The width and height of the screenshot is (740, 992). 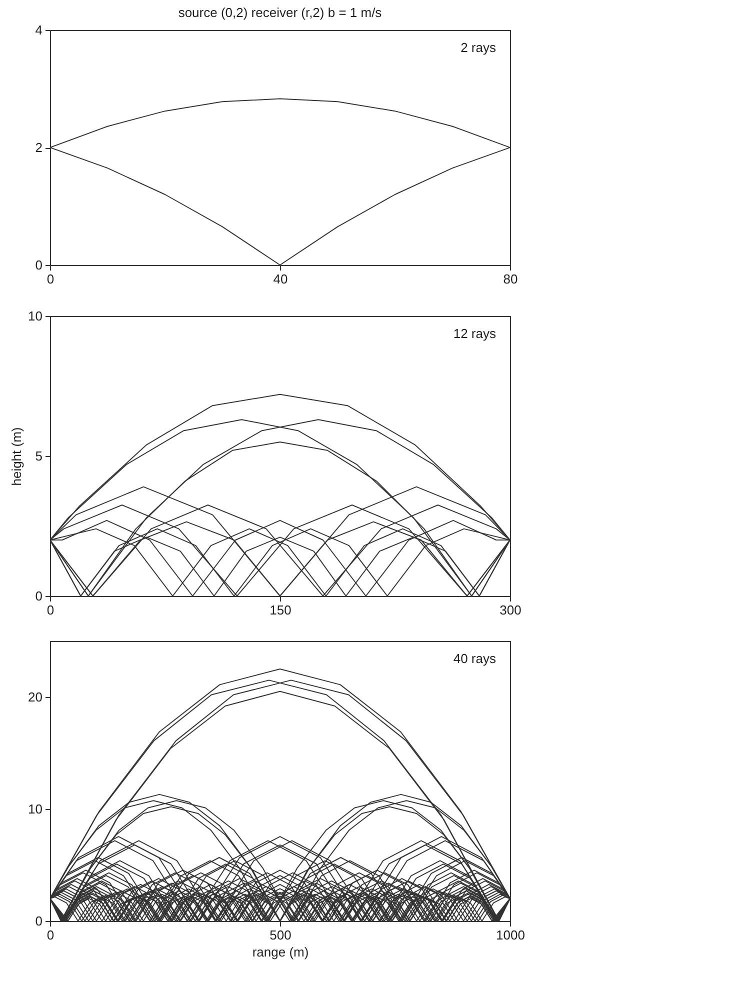 I want to click on x-tick-label: 40, so click(x=280, y=279).